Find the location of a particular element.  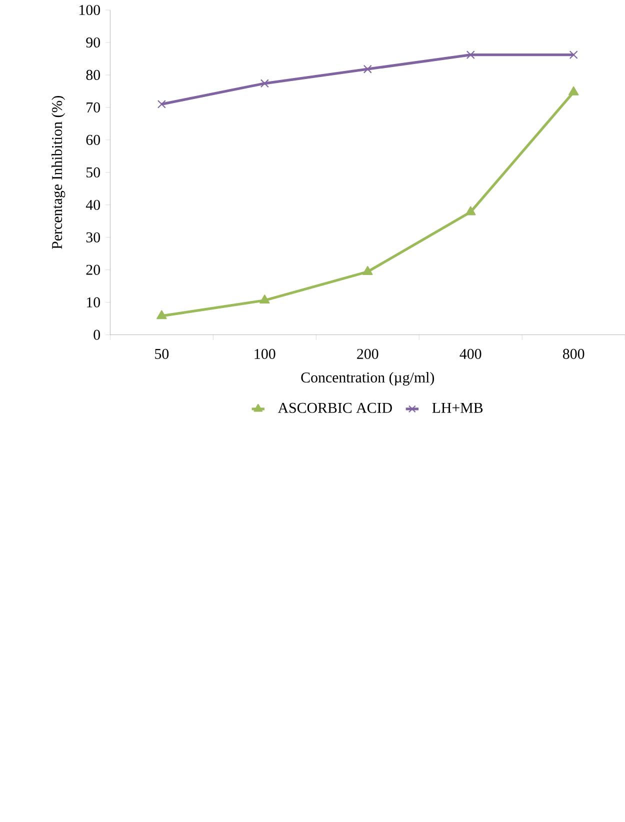

x-tick-label: 100 is located at coordinates (265, 353).